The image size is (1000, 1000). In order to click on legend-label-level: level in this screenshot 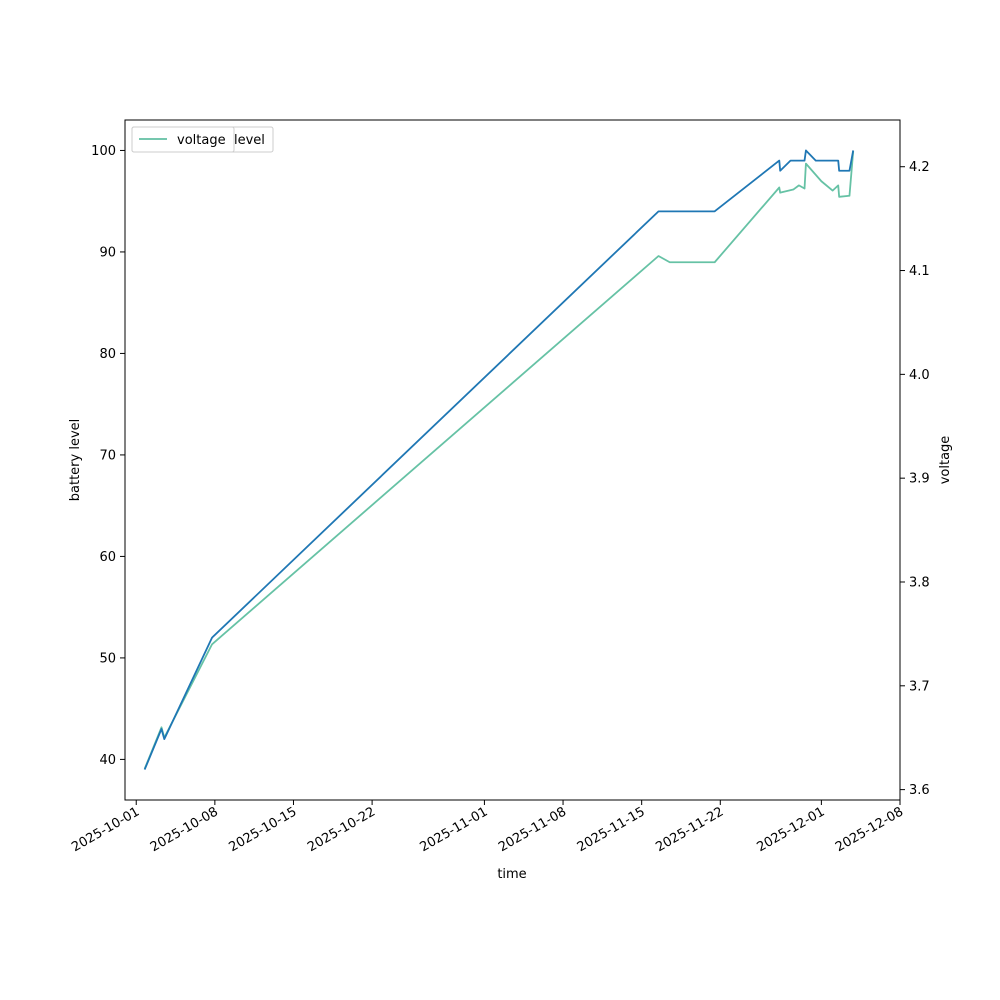, I will do `click(249, 140)`.